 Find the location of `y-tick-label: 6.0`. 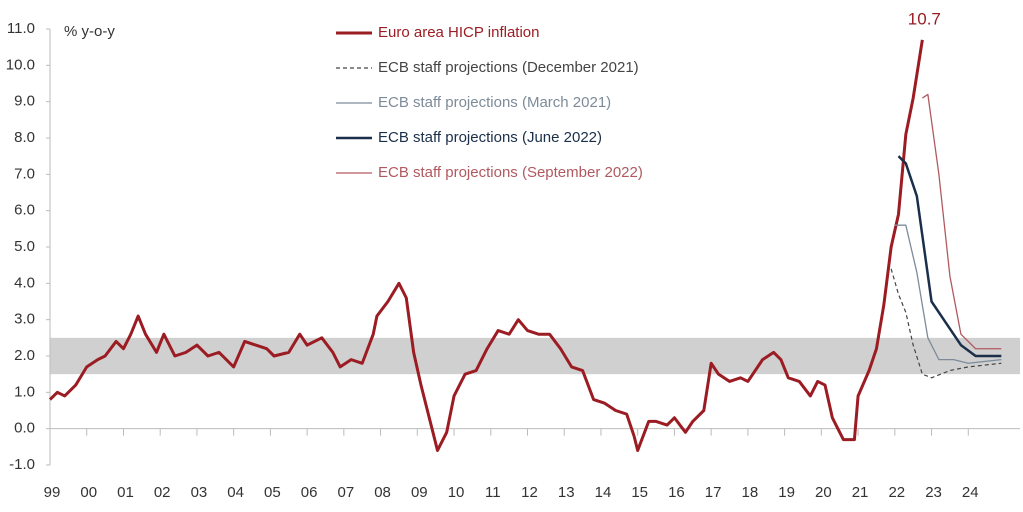

y-tick-label: 6.0 is located at coordinates (24, 210).